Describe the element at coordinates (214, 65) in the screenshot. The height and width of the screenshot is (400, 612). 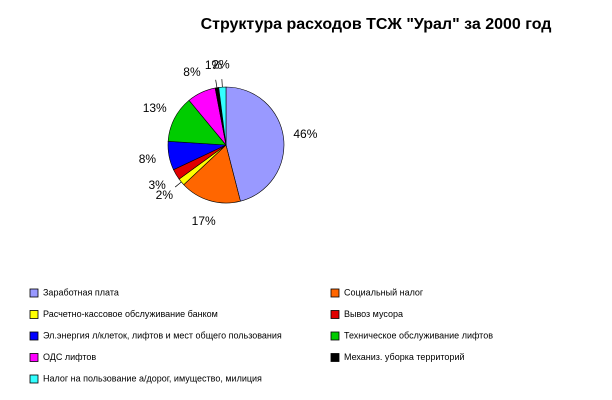
I see `value-label: 1%` at that location.